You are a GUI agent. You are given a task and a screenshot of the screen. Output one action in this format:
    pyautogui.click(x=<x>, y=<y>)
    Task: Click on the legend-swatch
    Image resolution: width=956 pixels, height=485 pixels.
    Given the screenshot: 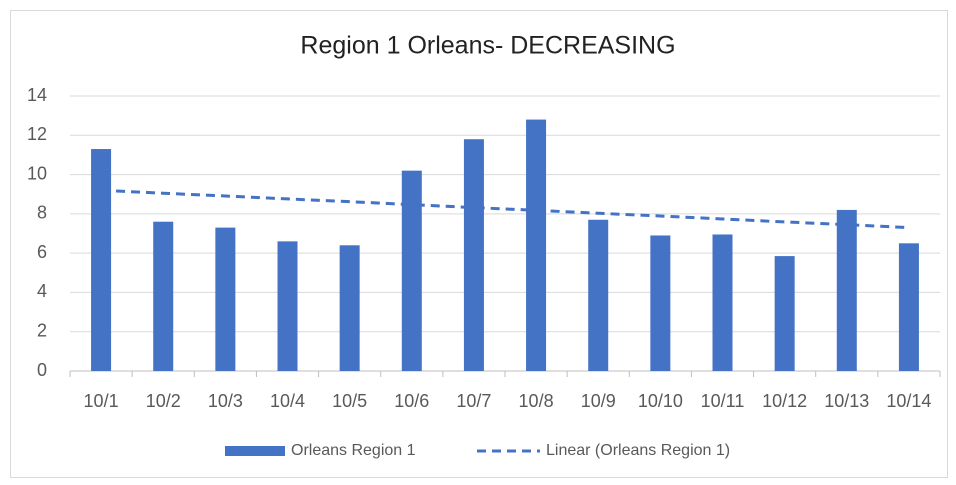 What is the action you would take?
    pyautogui.click(x=255, y=451)
    